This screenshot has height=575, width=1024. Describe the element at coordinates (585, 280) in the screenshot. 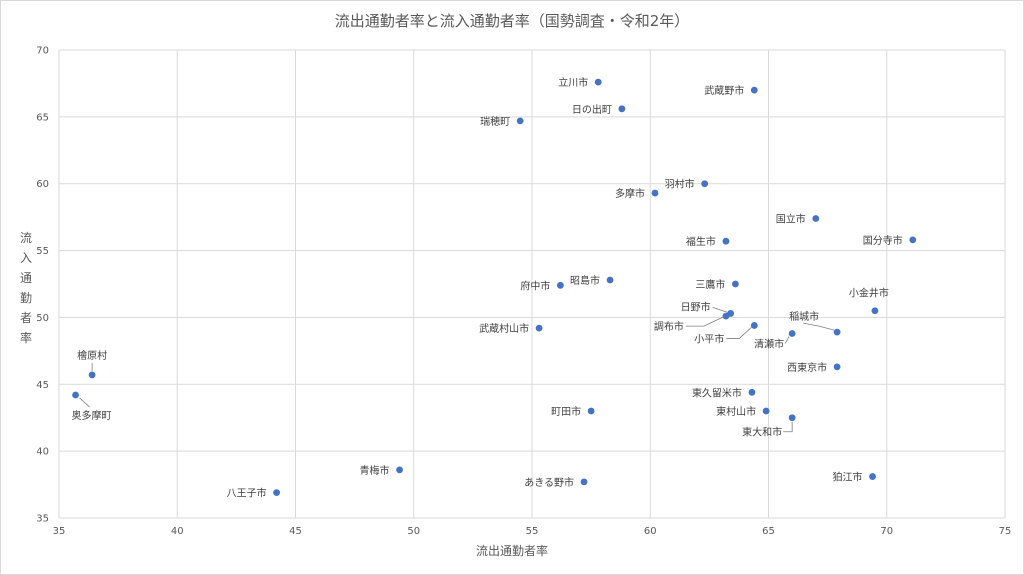

I see `point-label: 昭島市` at that location.